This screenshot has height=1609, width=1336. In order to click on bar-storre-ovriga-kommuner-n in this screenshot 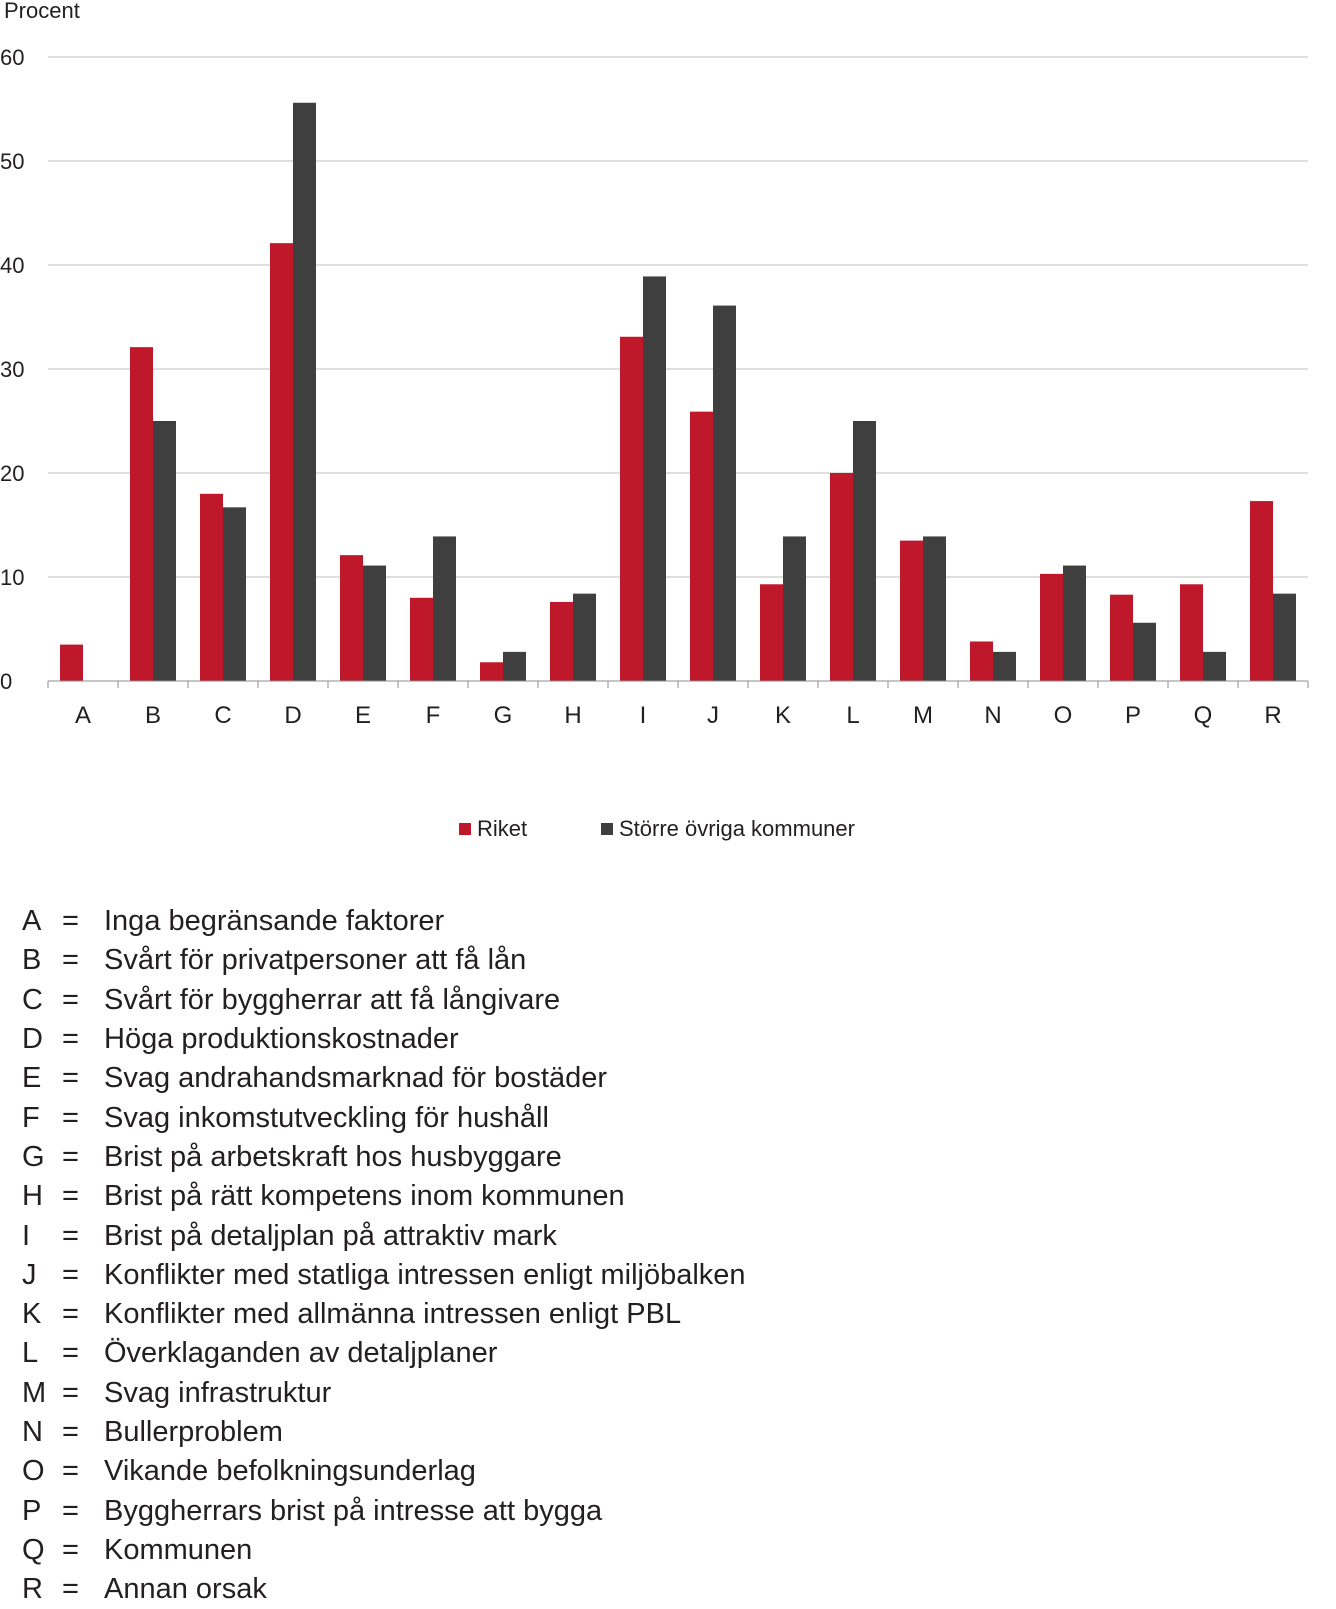, I will do `click(1004, 666)`.